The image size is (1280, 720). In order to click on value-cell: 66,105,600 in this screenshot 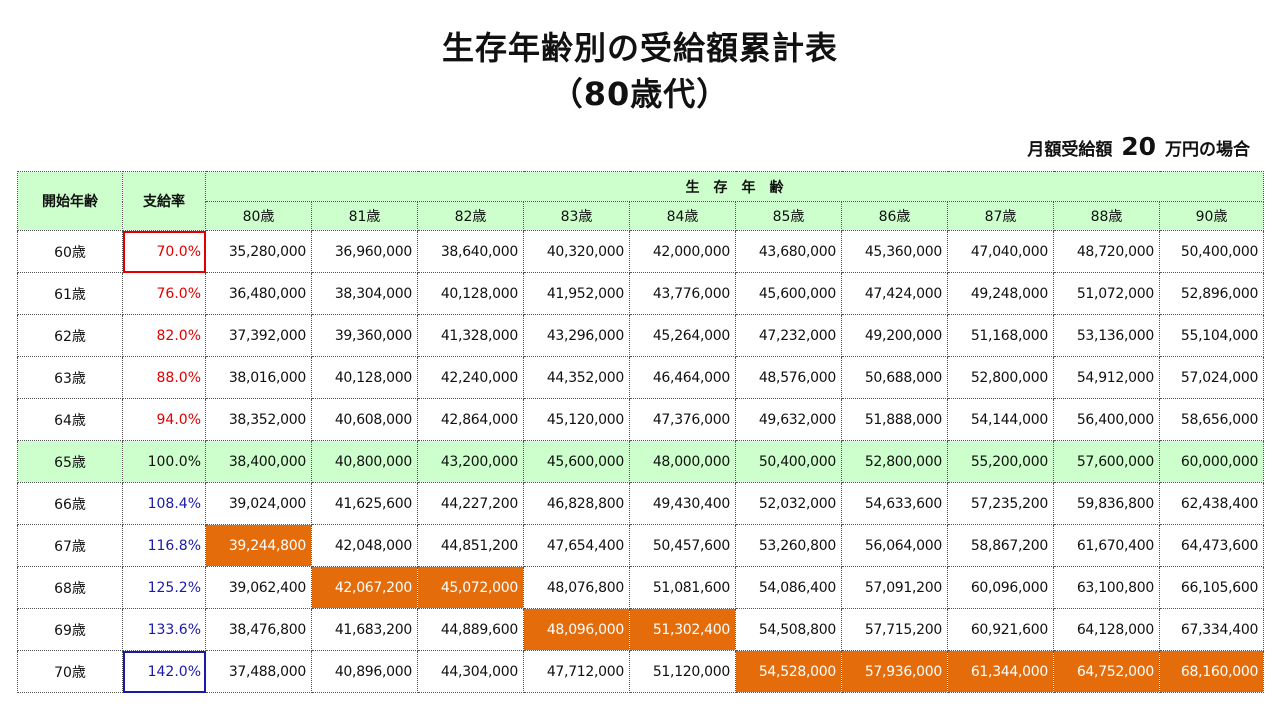, I will do `click(1211, 587)`.